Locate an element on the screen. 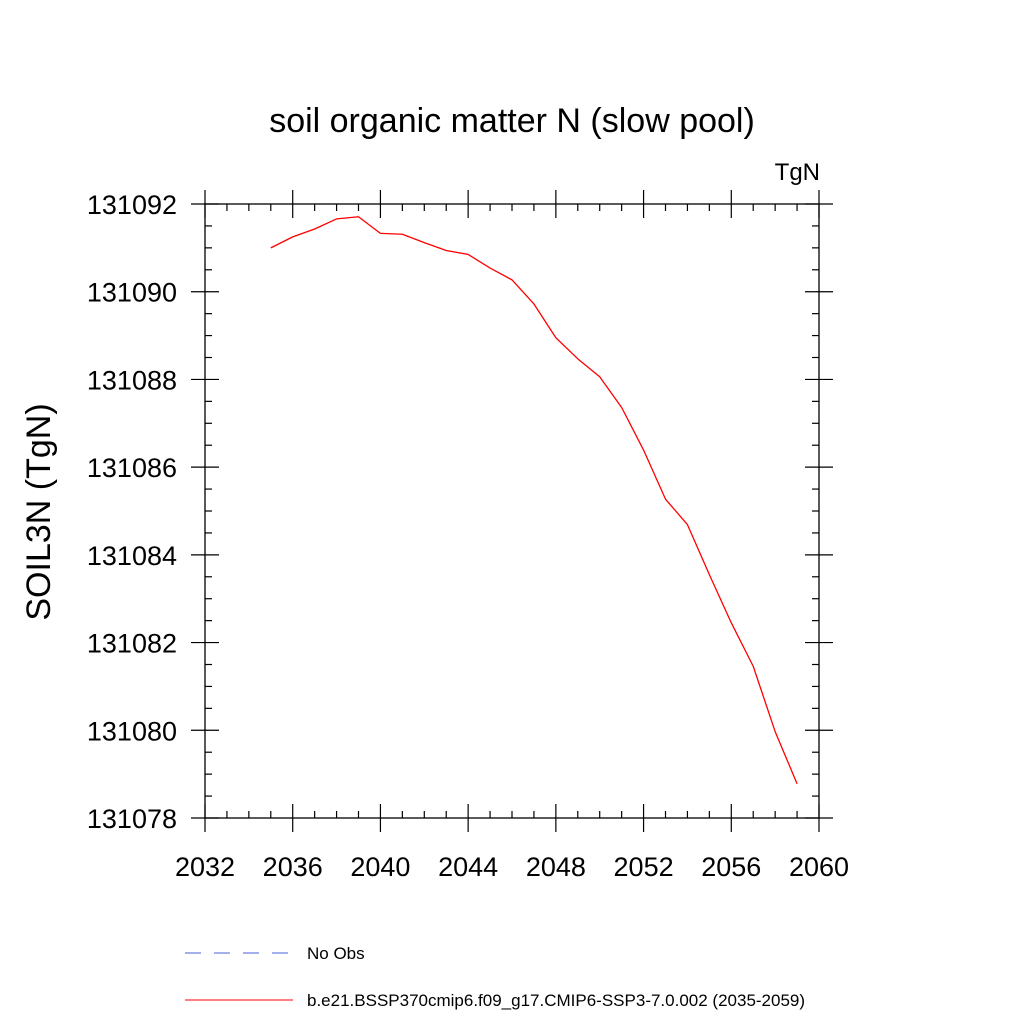 This screenshot has width=1024, height=1024. y-axis-label: SOIL3N (TgN) is located at coordinates (39, 511).